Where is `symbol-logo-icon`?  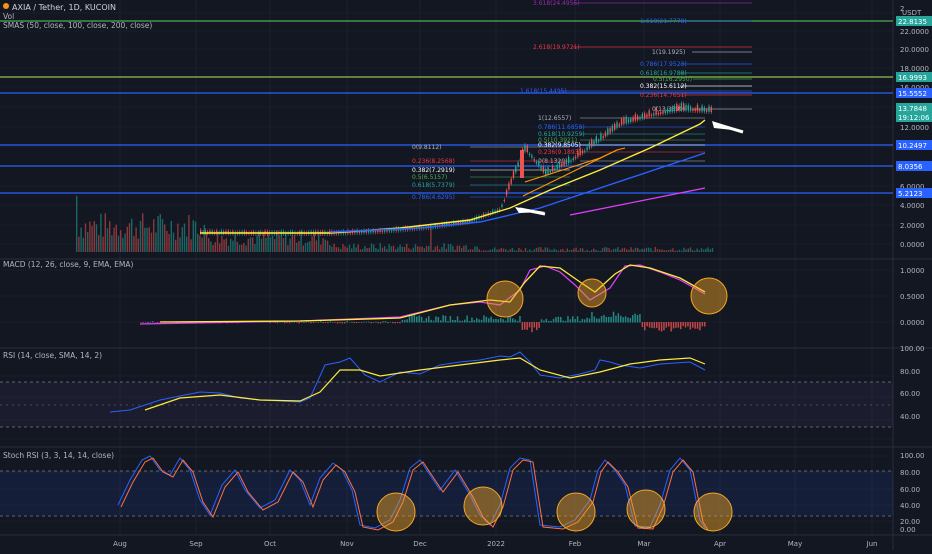
symbol-logo-icon is located at coordinates (6, 6).